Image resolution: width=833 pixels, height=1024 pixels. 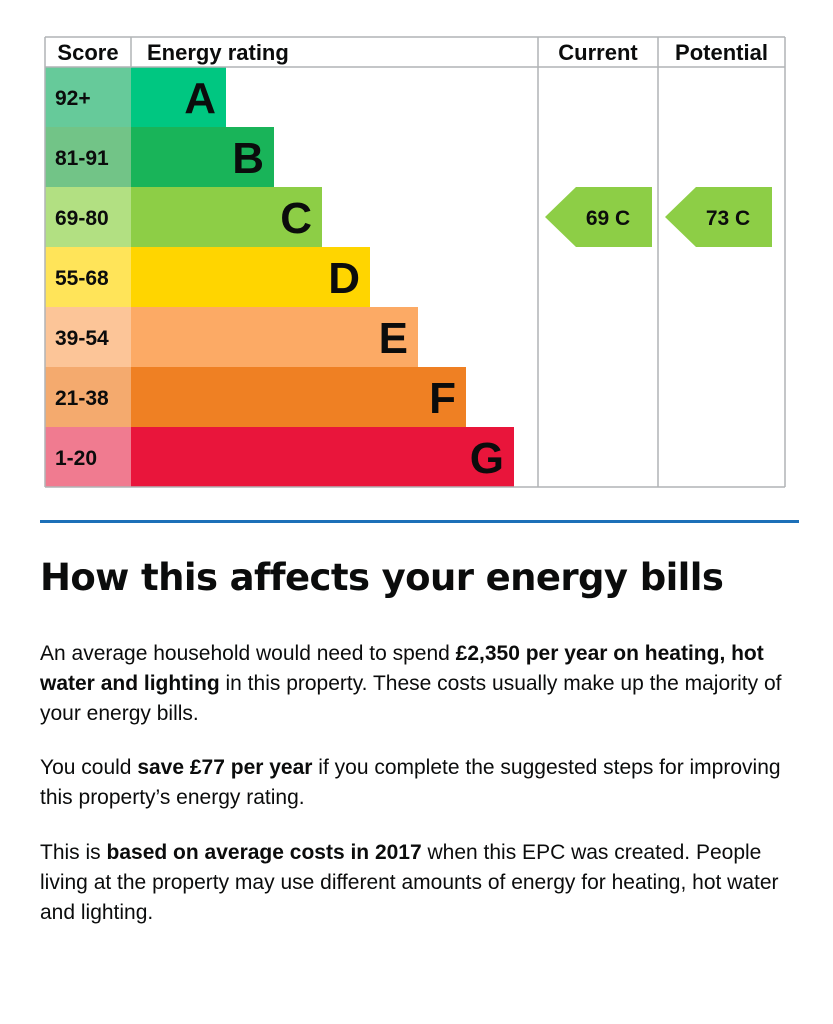 I want to click on body-text: You could, so click(x=89, y=767).